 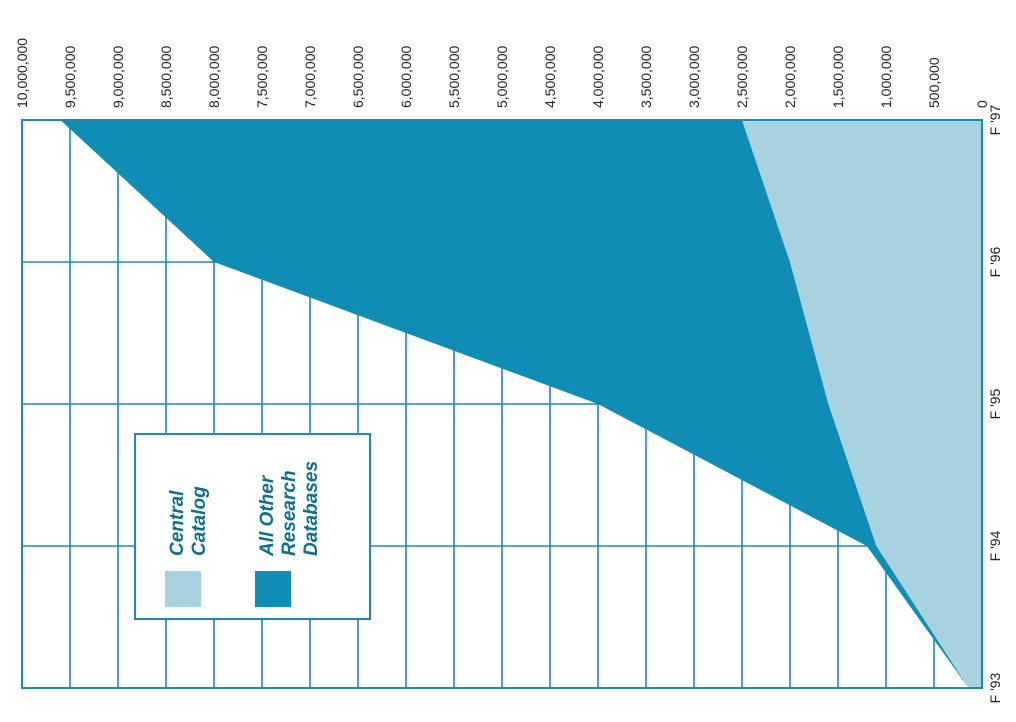 What do you see at coordinates (502, 77) in the screenshot?
I see `value-tick-label: 5,000,000` at bounding box center [502, 77].